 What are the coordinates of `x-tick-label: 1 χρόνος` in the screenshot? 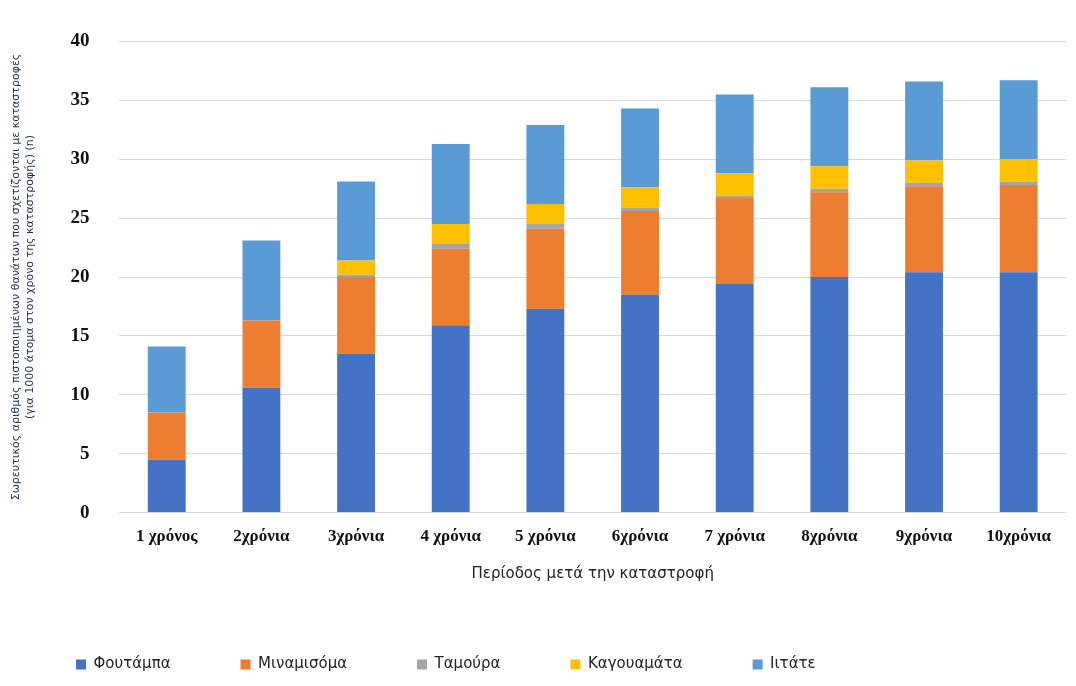 It's located at (167, 536).